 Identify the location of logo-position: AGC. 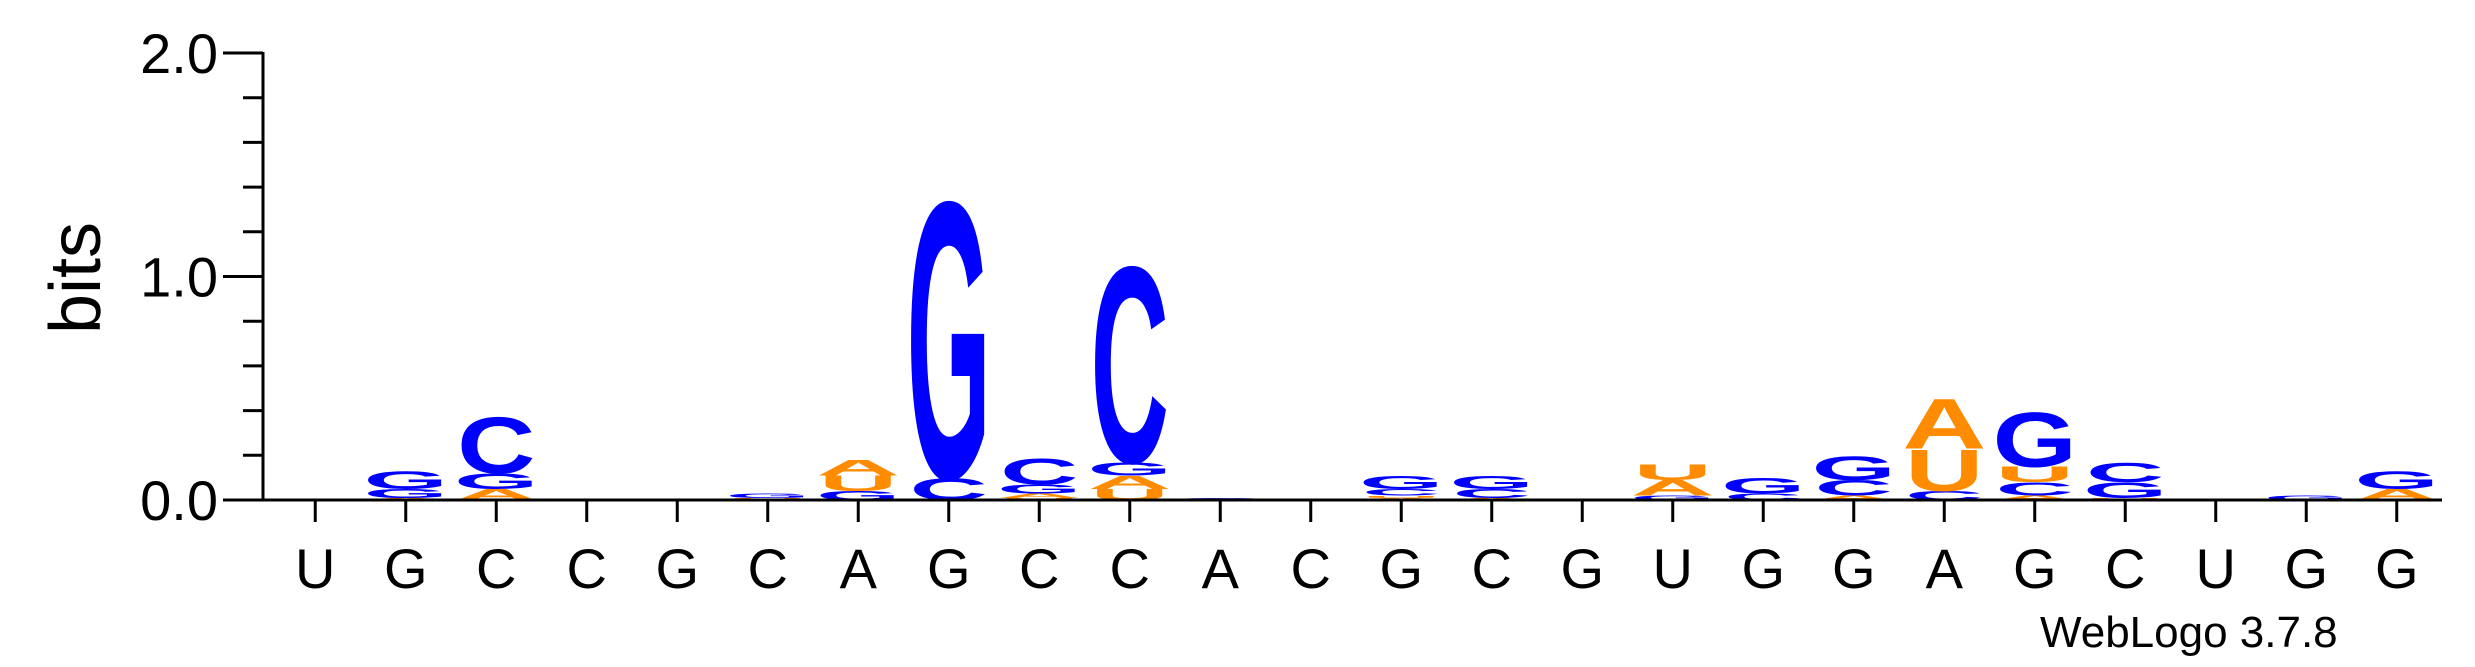
(496, 451).